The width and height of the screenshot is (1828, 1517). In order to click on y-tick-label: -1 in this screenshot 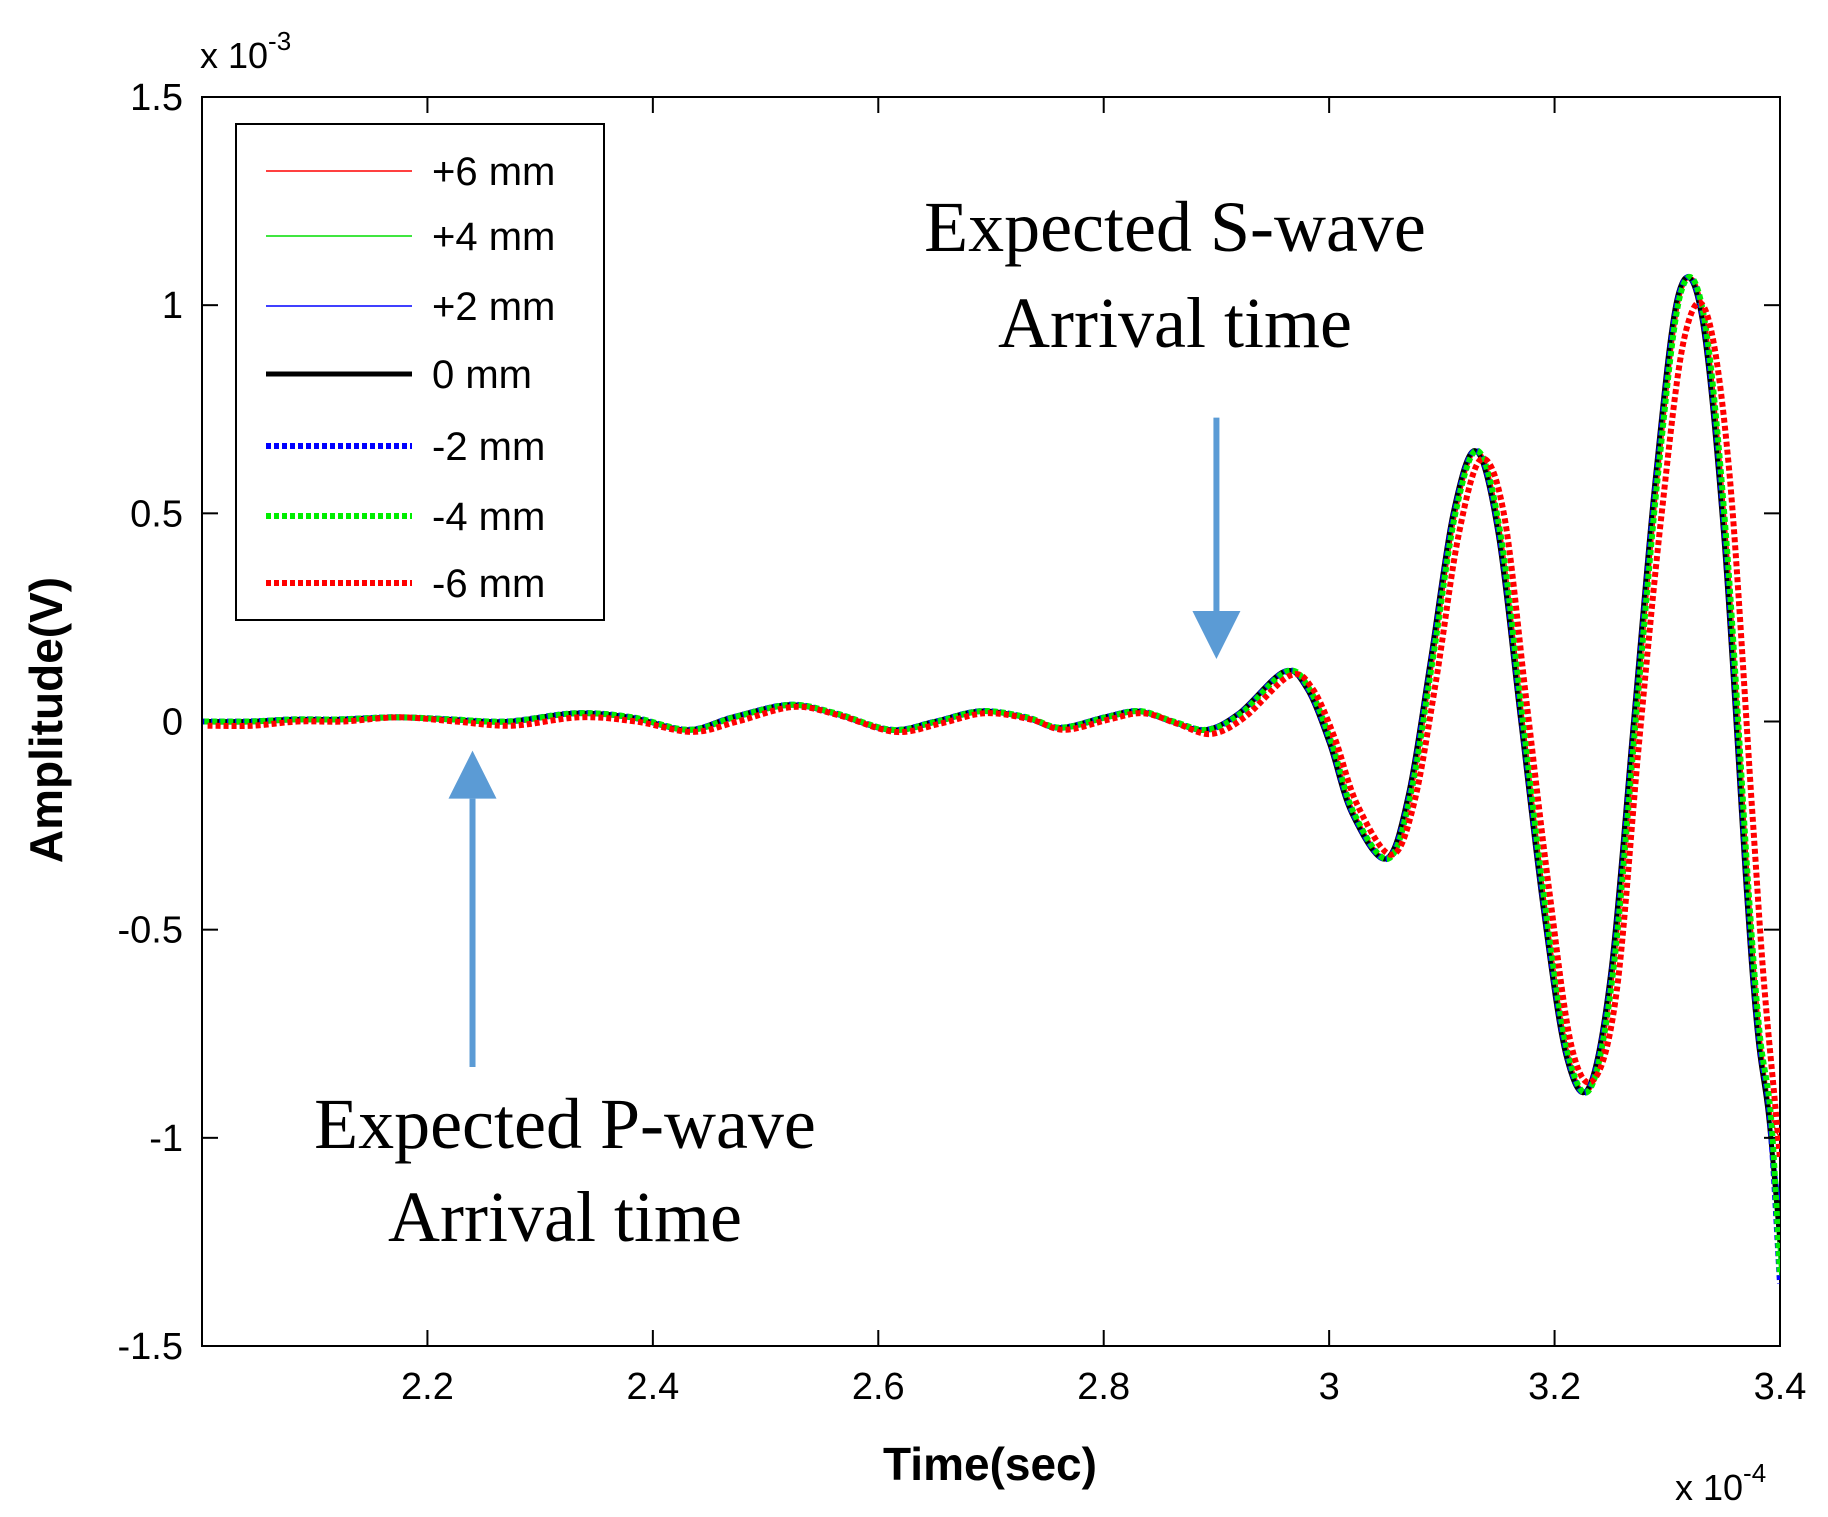, I will do `click(166, 1139)`.